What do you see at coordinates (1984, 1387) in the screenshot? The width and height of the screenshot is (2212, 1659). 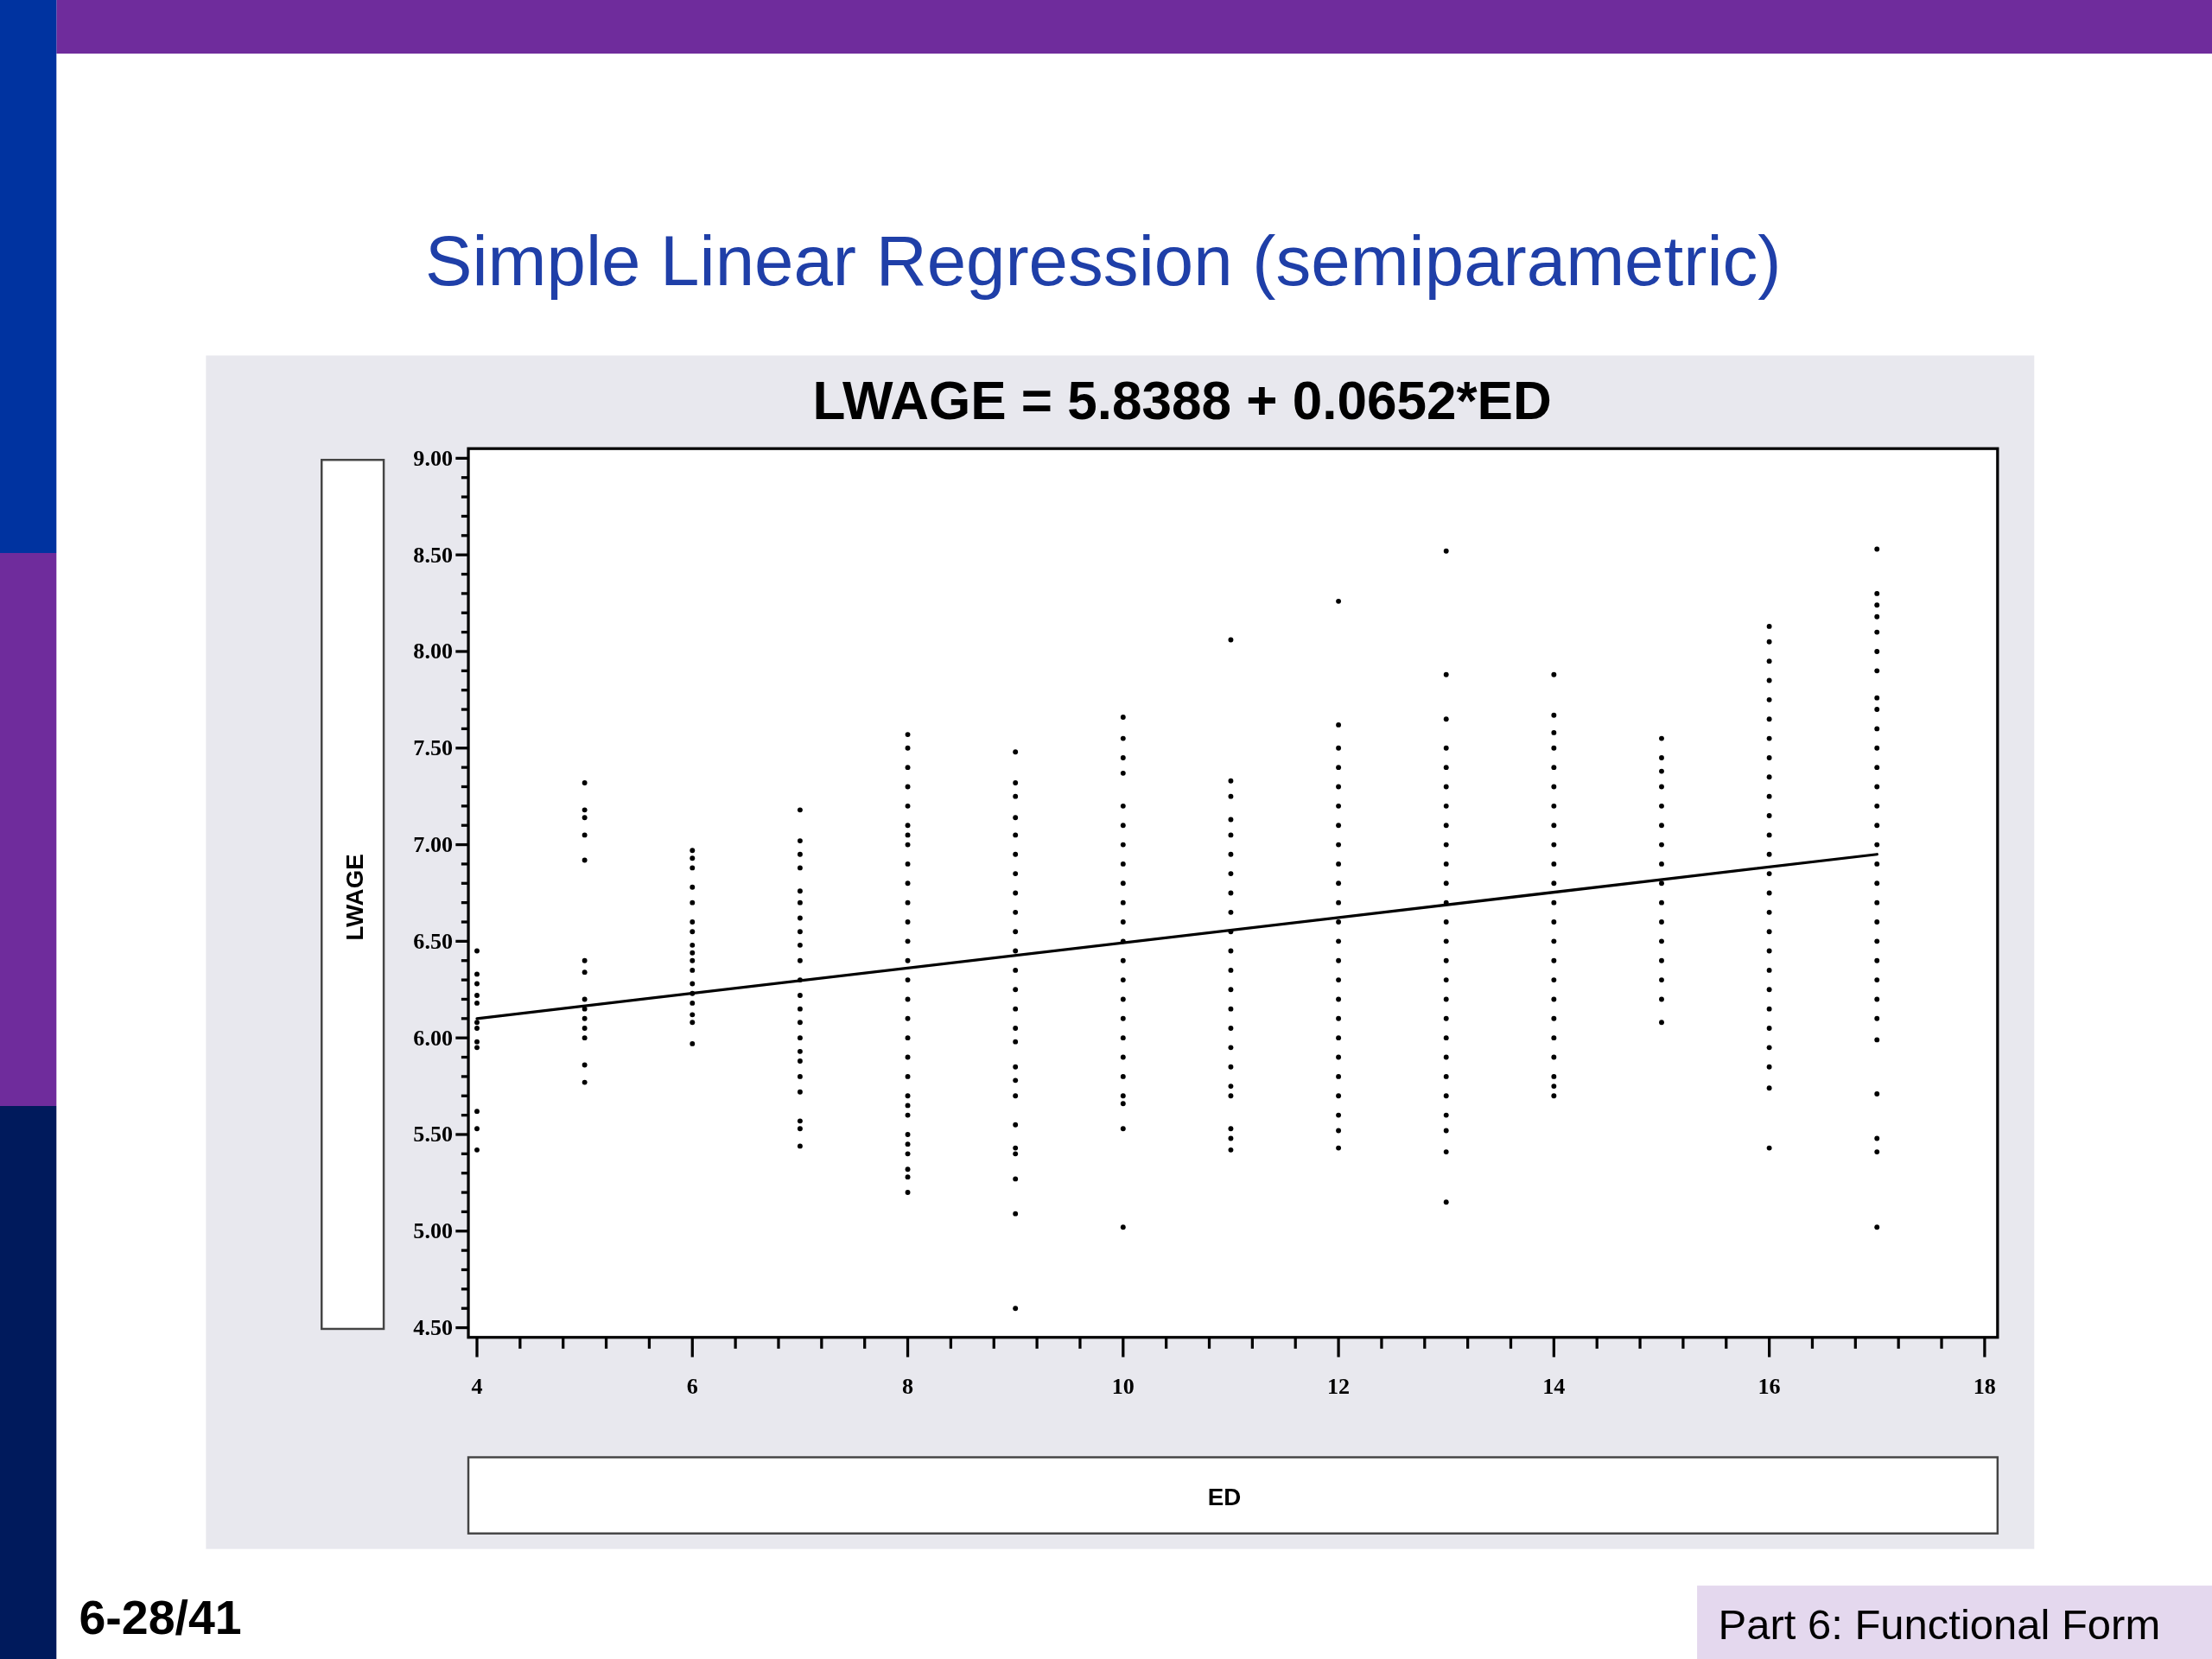 I see `x-tick-label: 18` at bounding box center [1984, 1387].